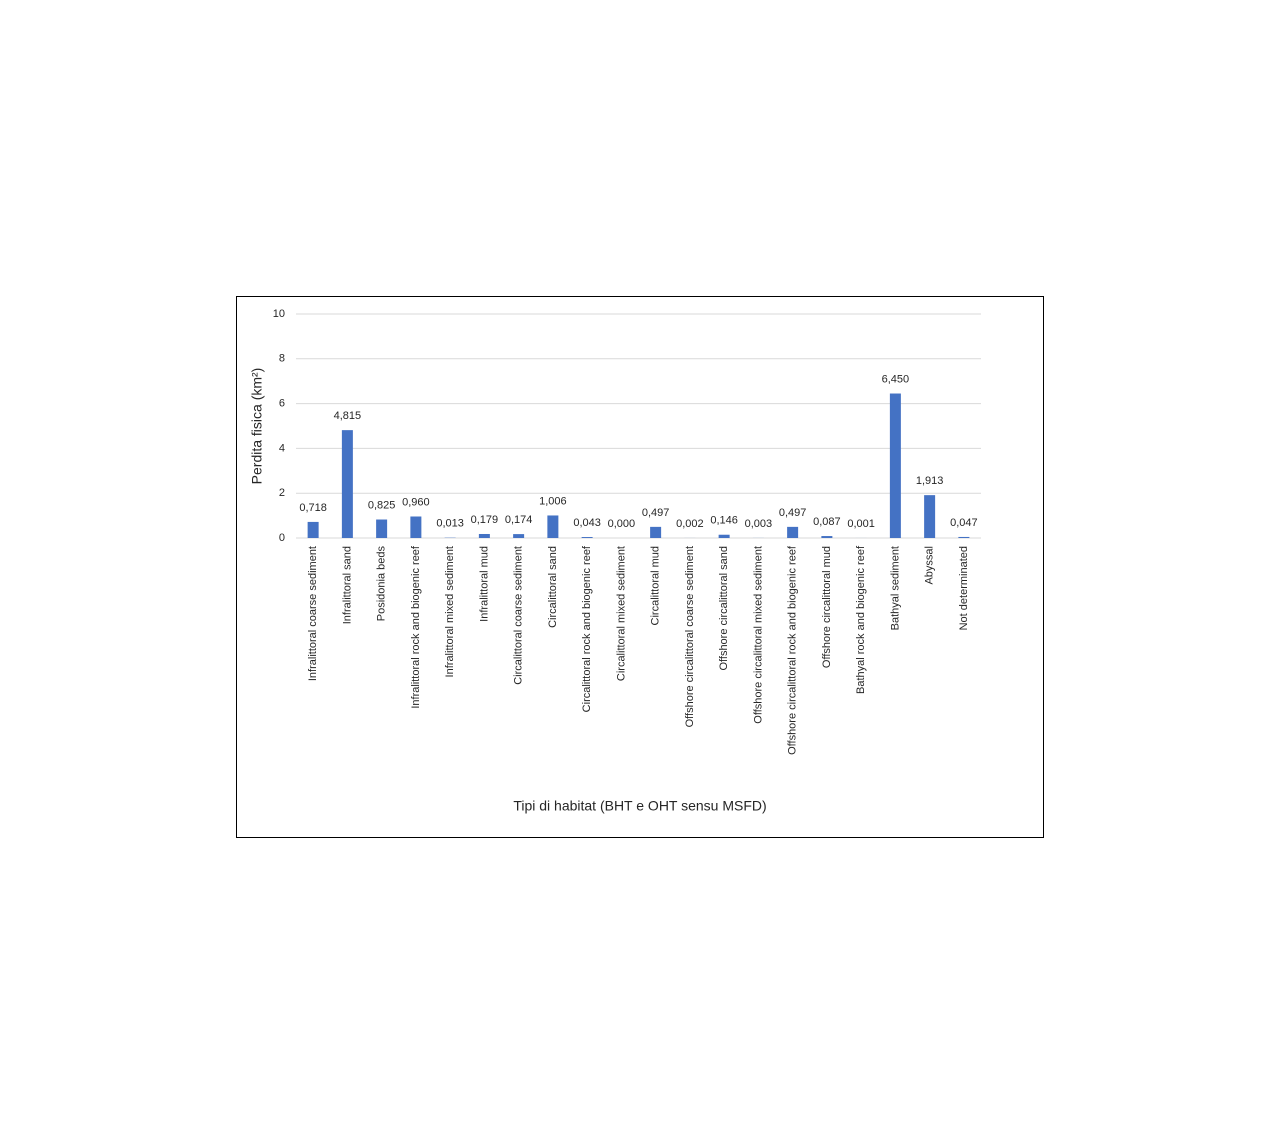  What do you see at coordinates (450, 611) in the screenshot?
I see `x-tick-label: Infralittoral mixed sediment` at bounding box center [450, 611].